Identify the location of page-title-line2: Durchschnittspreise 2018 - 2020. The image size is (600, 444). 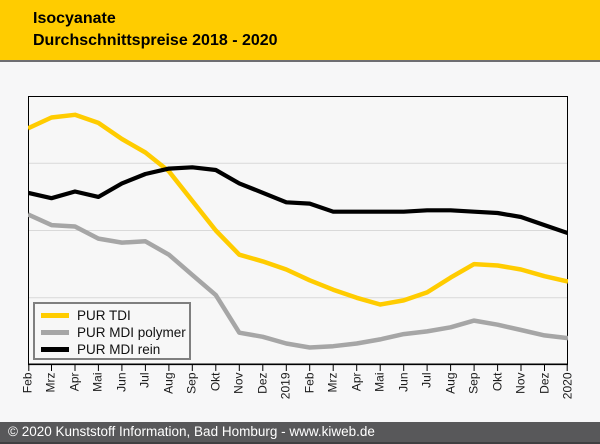
(155, 40).